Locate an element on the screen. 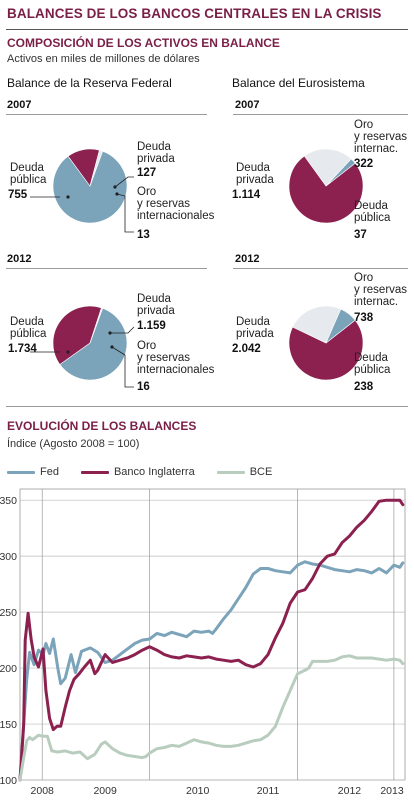 This screenshot has height=807, width=414. pie-euro-2007 is located at coordinates (326, 186).